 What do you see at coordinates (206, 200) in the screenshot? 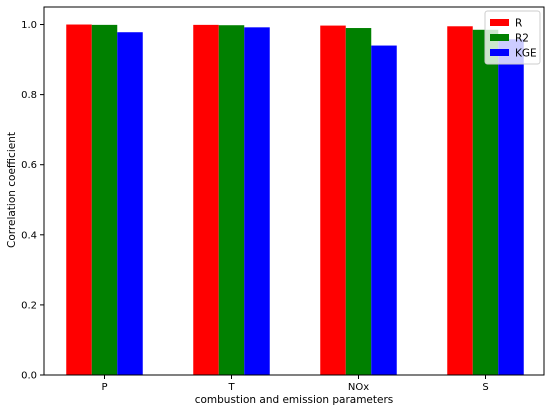
I see `bar-r-t` at bounding box center [206, 200].